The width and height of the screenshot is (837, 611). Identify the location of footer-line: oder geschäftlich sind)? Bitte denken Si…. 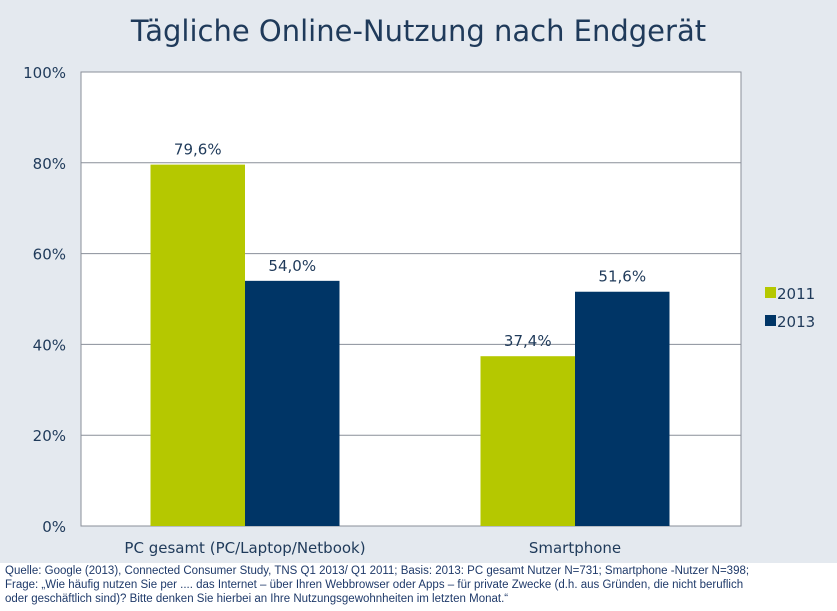
(257, 599).